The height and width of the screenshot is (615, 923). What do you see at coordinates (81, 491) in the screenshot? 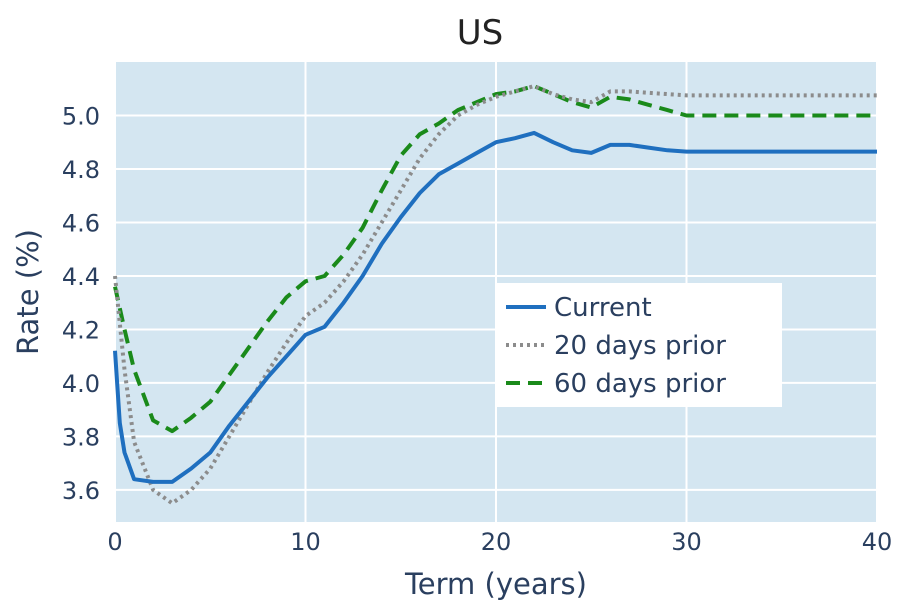
I see `y-tick-label: 3.6` at bounding box center [81, 491].